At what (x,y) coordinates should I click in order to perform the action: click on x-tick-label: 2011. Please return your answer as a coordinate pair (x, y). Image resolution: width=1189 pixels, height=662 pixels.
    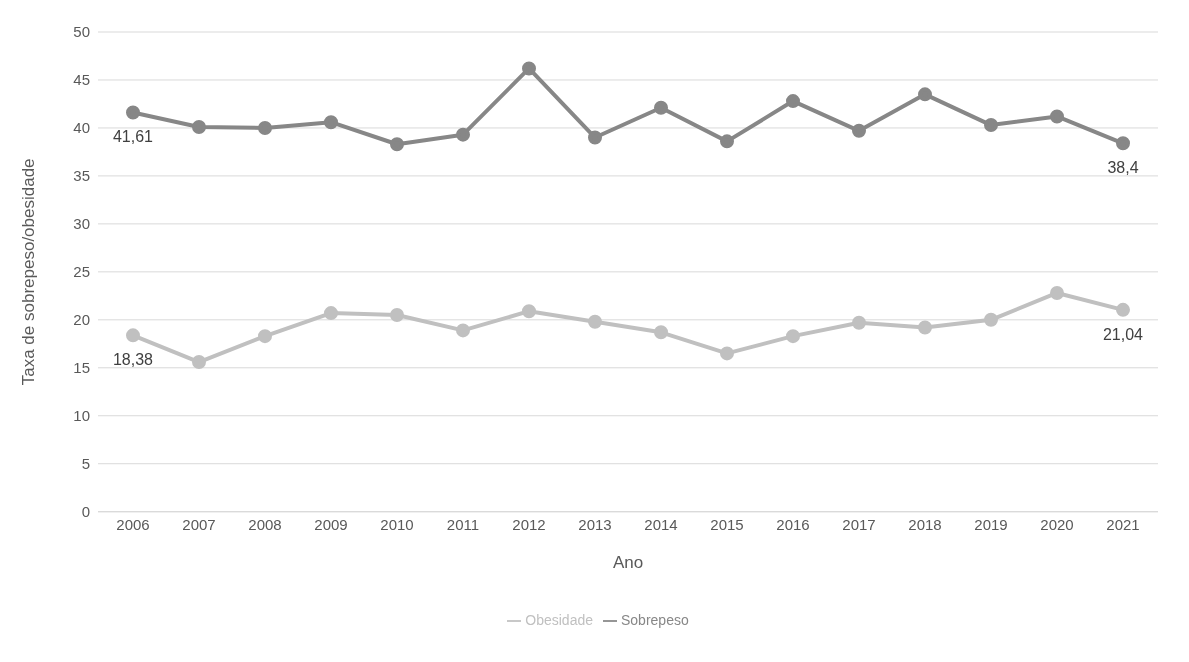
    Looking at the image, I should click on (463, 525).